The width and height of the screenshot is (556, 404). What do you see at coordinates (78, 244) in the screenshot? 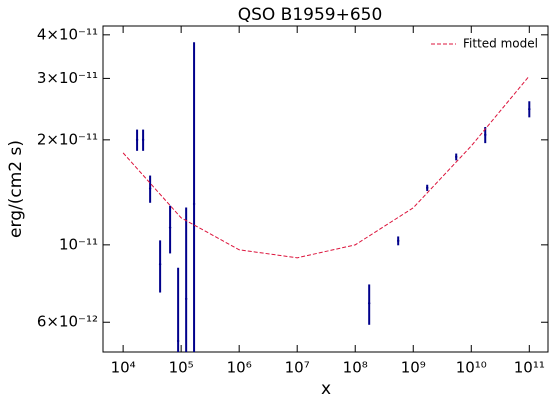
I see `y-tick-label: 10⁻¹¹` at bounding box center [78, 244].